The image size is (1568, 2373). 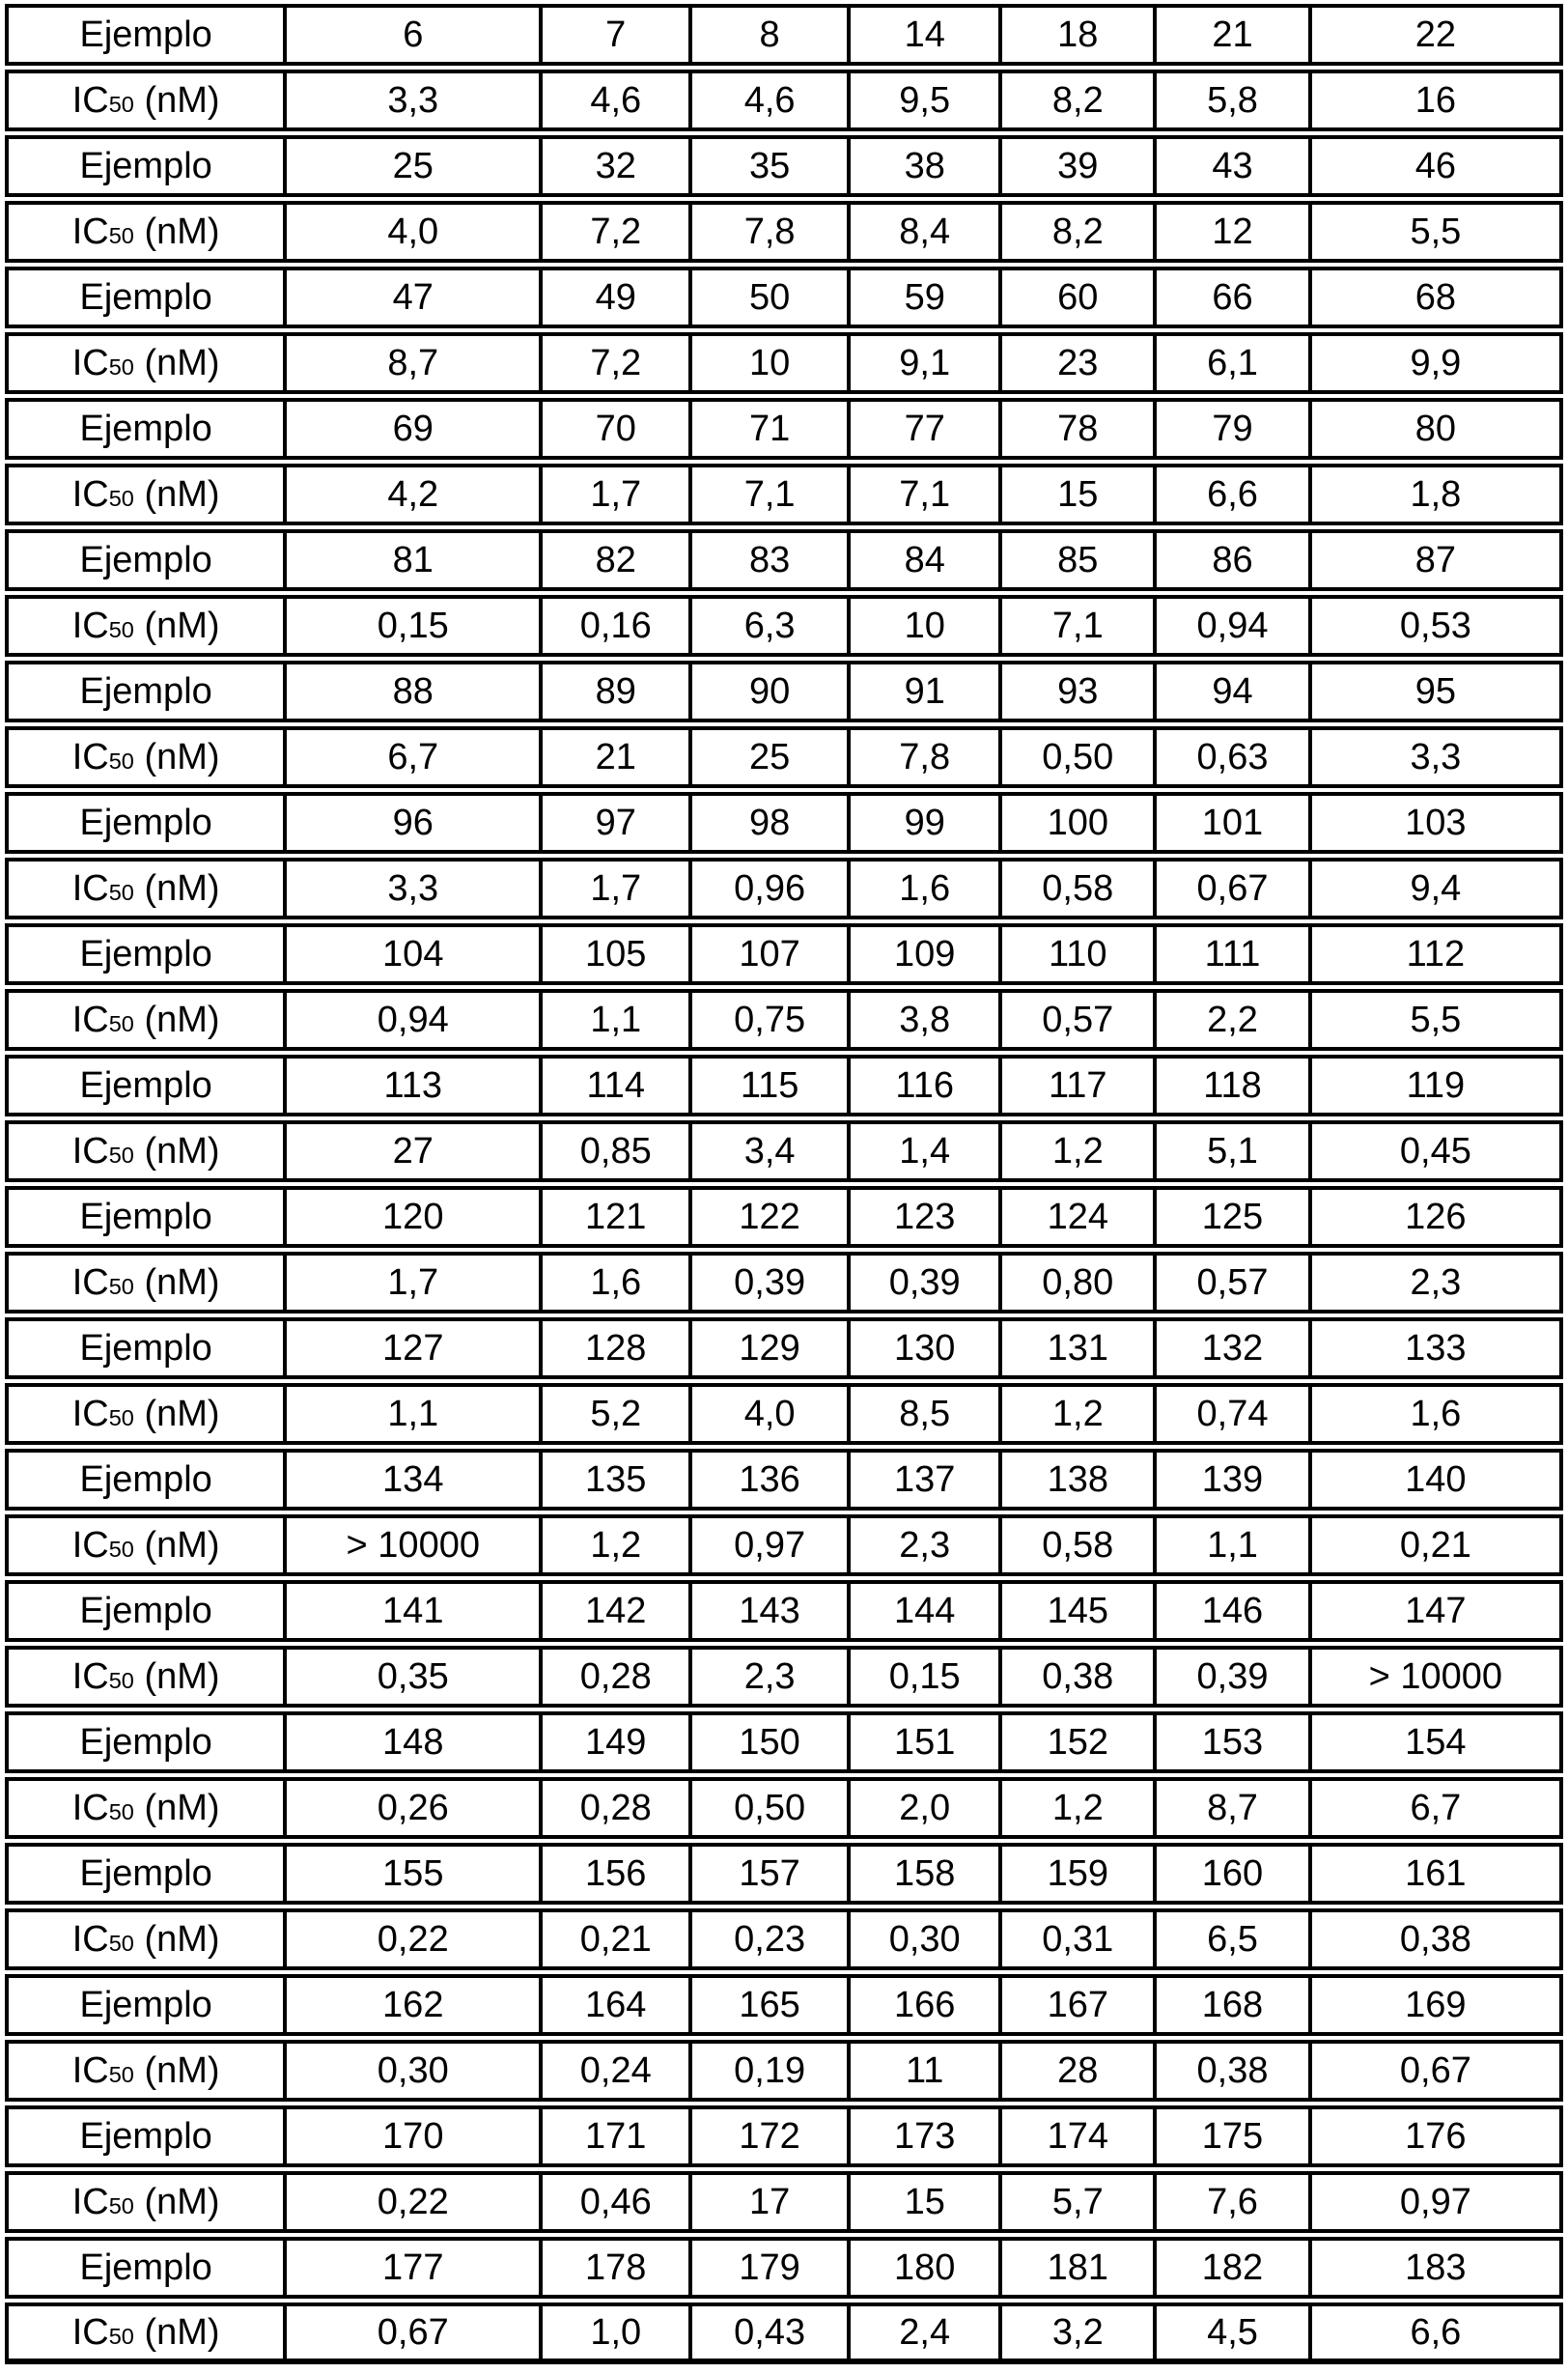 What do you see at coordinates (784, 429) in the screenshot?
I see `example-row: Ejemplo 69 70 71 77 78 79 80` at bounding box center [784, 429].